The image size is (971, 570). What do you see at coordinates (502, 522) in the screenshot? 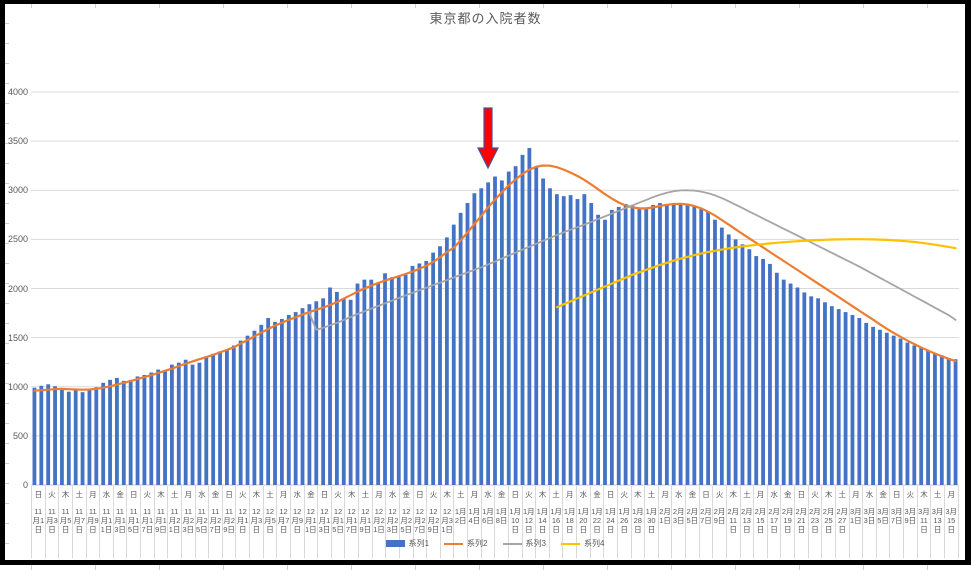
I see `x-tick-1月8日: 金 1月8日` at bounding box center [502, 522].